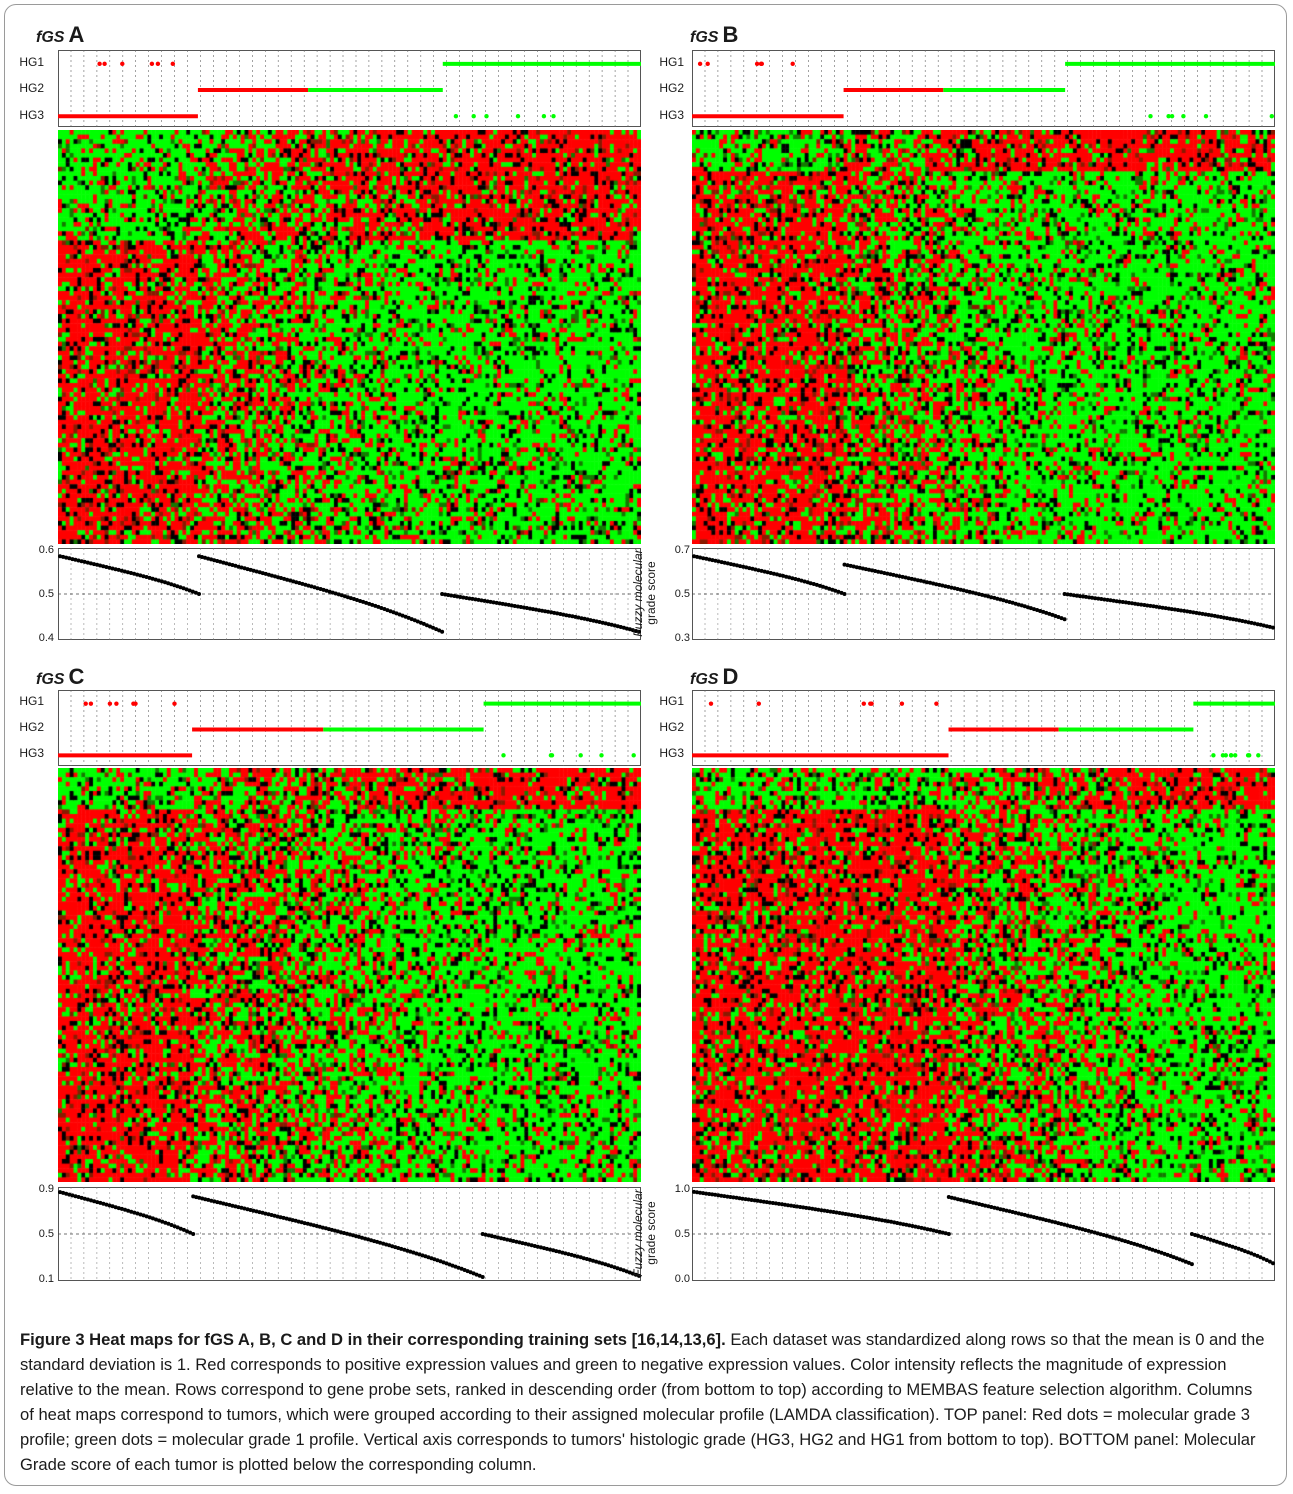 This screenshot has width=1293, height=1494. What do you see at coordinates (671, 727) in the screenshot?
I see `hg2-label: HG2` at bounding box center [671, 727].